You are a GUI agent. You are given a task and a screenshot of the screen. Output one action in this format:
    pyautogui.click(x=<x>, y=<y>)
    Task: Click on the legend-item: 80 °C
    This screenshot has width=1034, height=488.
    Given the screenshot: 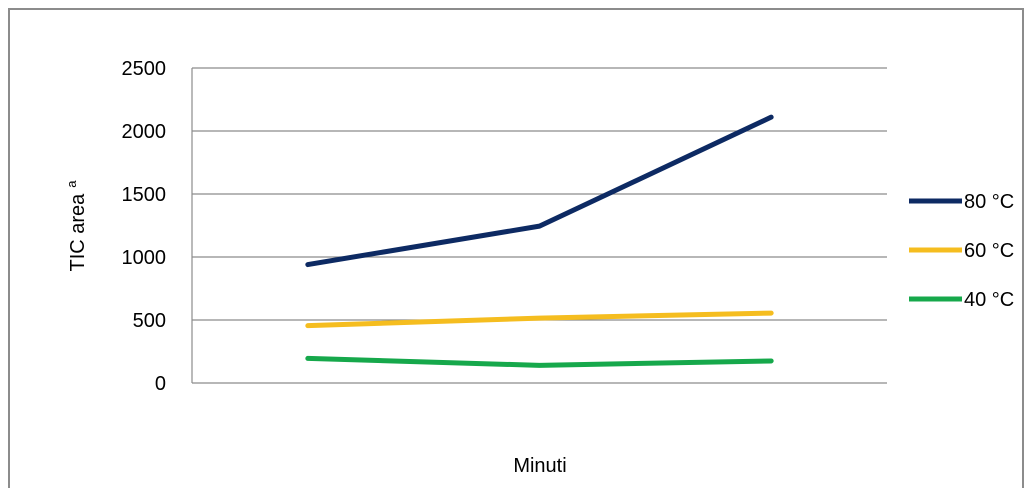 What is the action you would take?
    pyautogui.click(x=961, y=202)
    